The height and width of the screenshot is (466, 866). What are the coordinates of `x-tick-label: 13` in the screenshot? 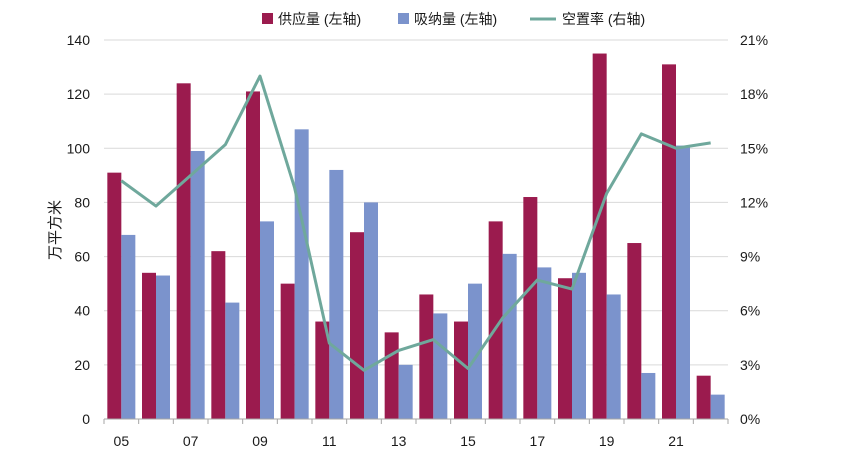 It's located at (399, 441).